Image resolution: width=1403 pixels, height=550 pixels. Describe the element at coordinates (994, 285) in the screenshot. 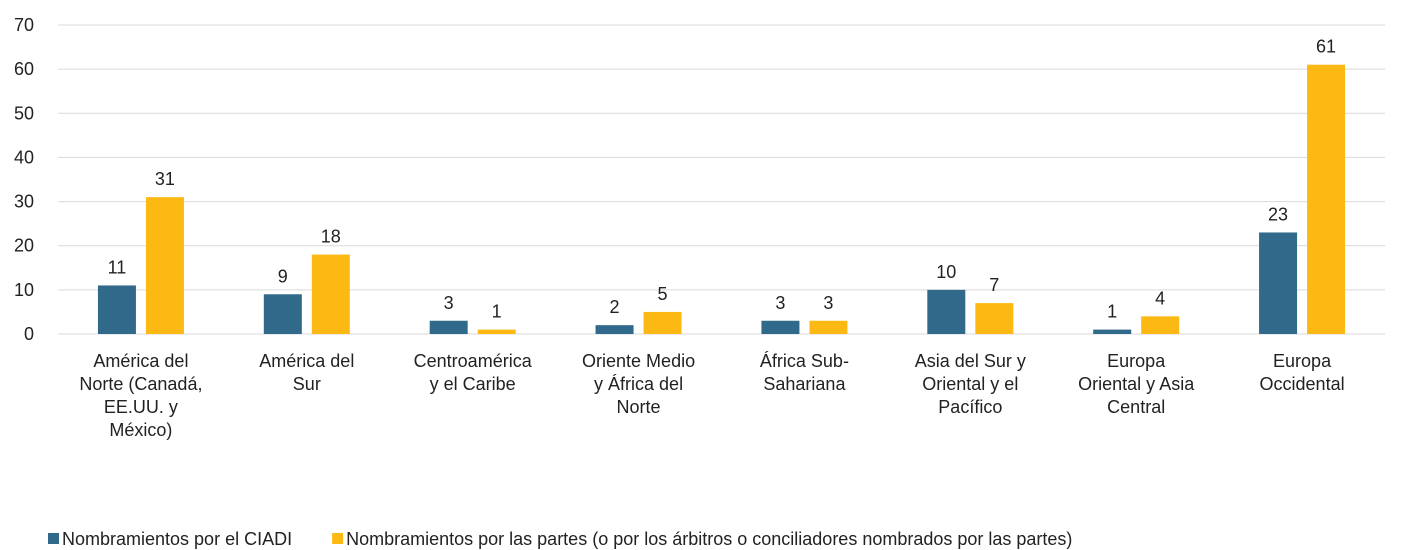

I see `data-label: 7` at that location.